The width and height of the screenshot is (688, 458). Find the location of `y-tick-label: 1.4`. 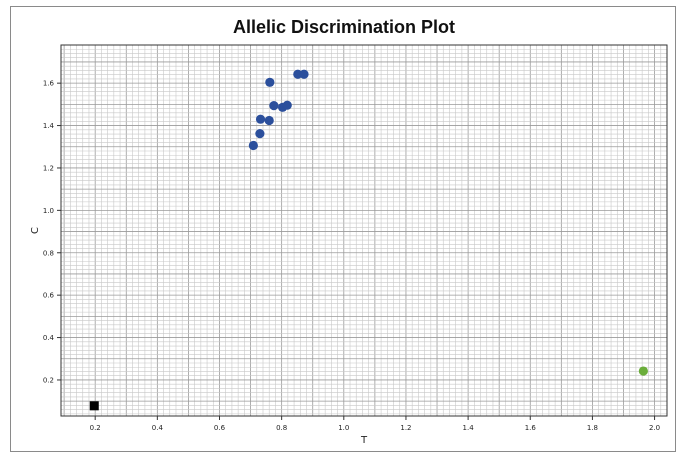

y-tick-label: 1.4 is located at coordinates (49, 126).